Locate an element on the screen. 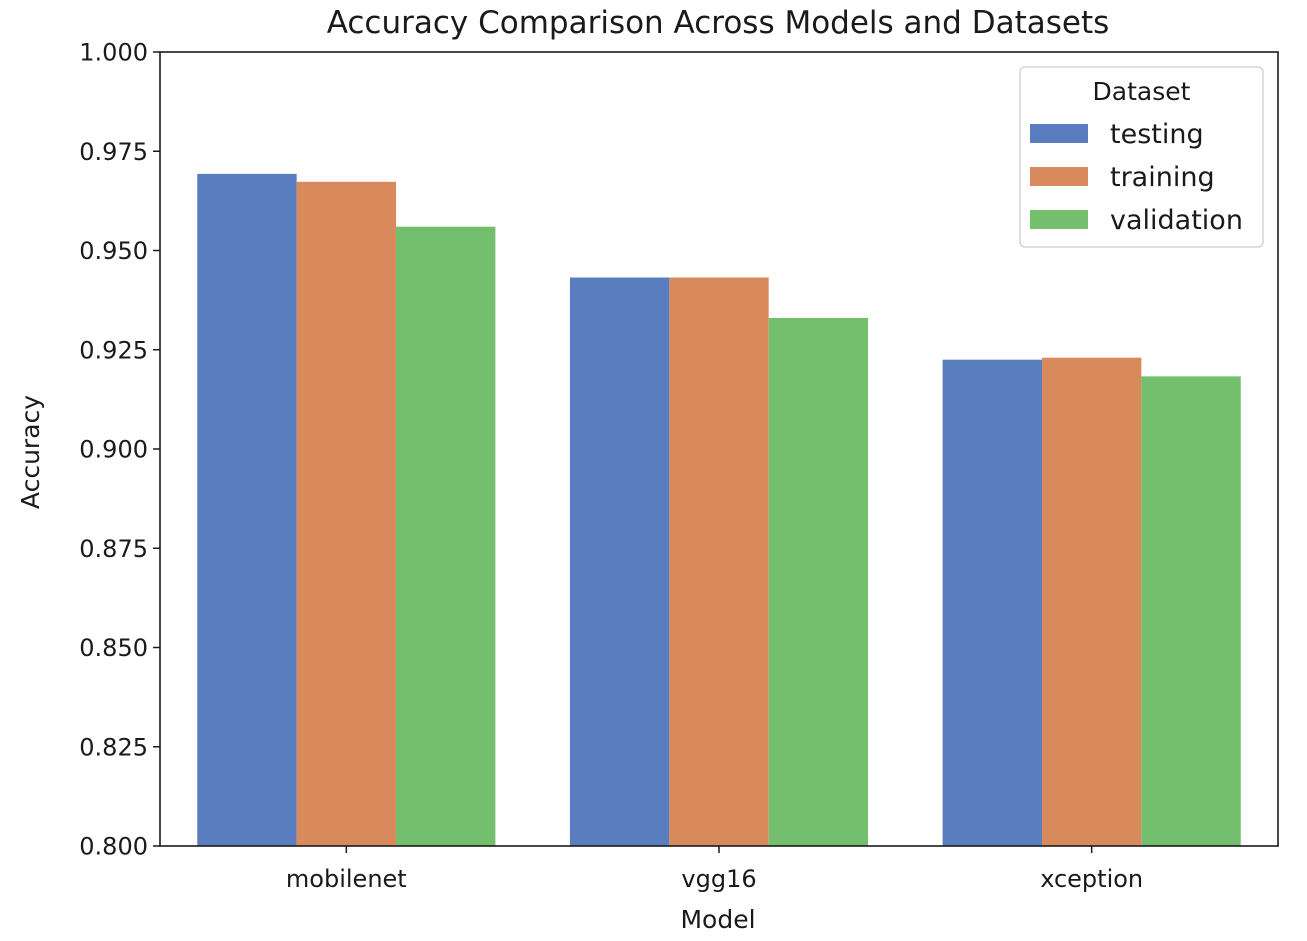  y-tick-label: 0.900 is located at coordinates (113, 450).